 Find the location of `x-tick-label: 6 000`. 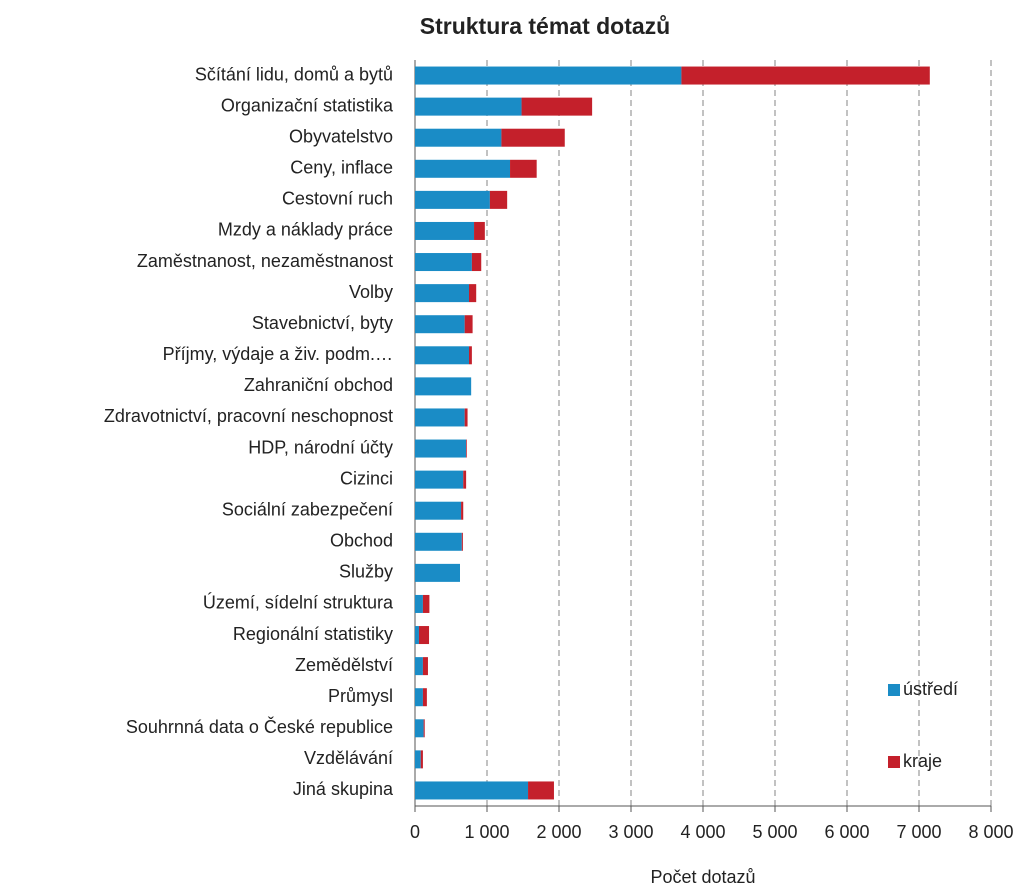

x-tick-label: 6 000 is located at coordinates (846, 832).